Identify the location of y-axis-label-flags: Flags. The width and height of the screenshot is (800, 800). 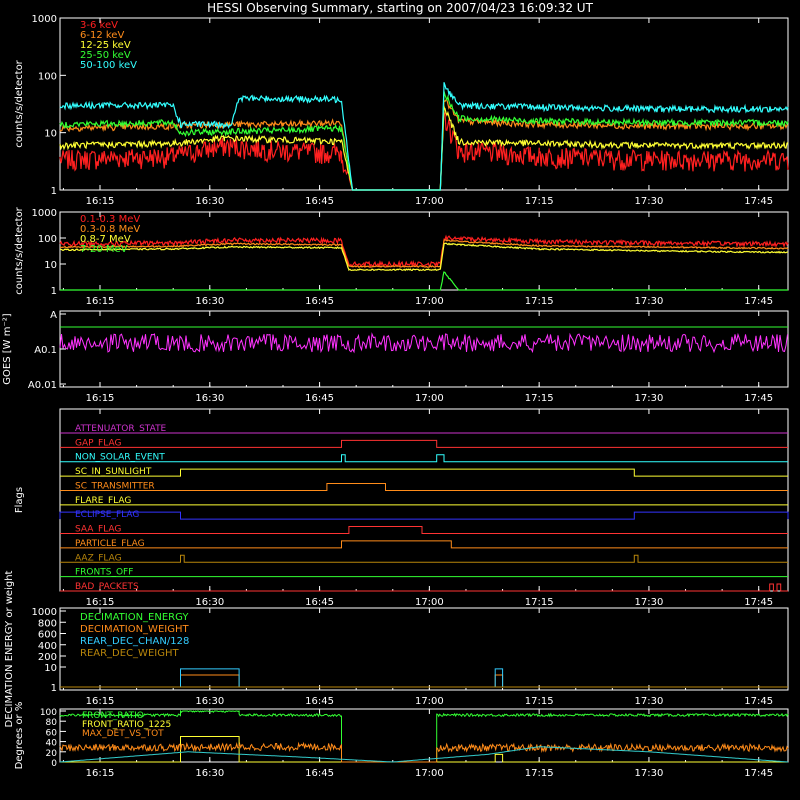
(19, 500).